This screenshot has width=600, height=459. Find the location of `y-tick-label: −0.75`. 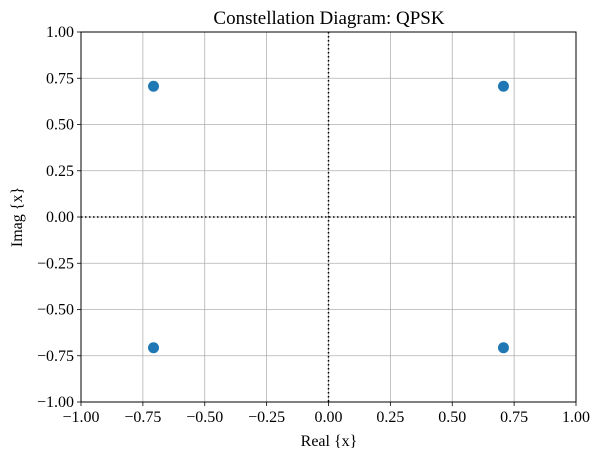

y-tick-label: −0.75 is located at coordinates (55, 356).